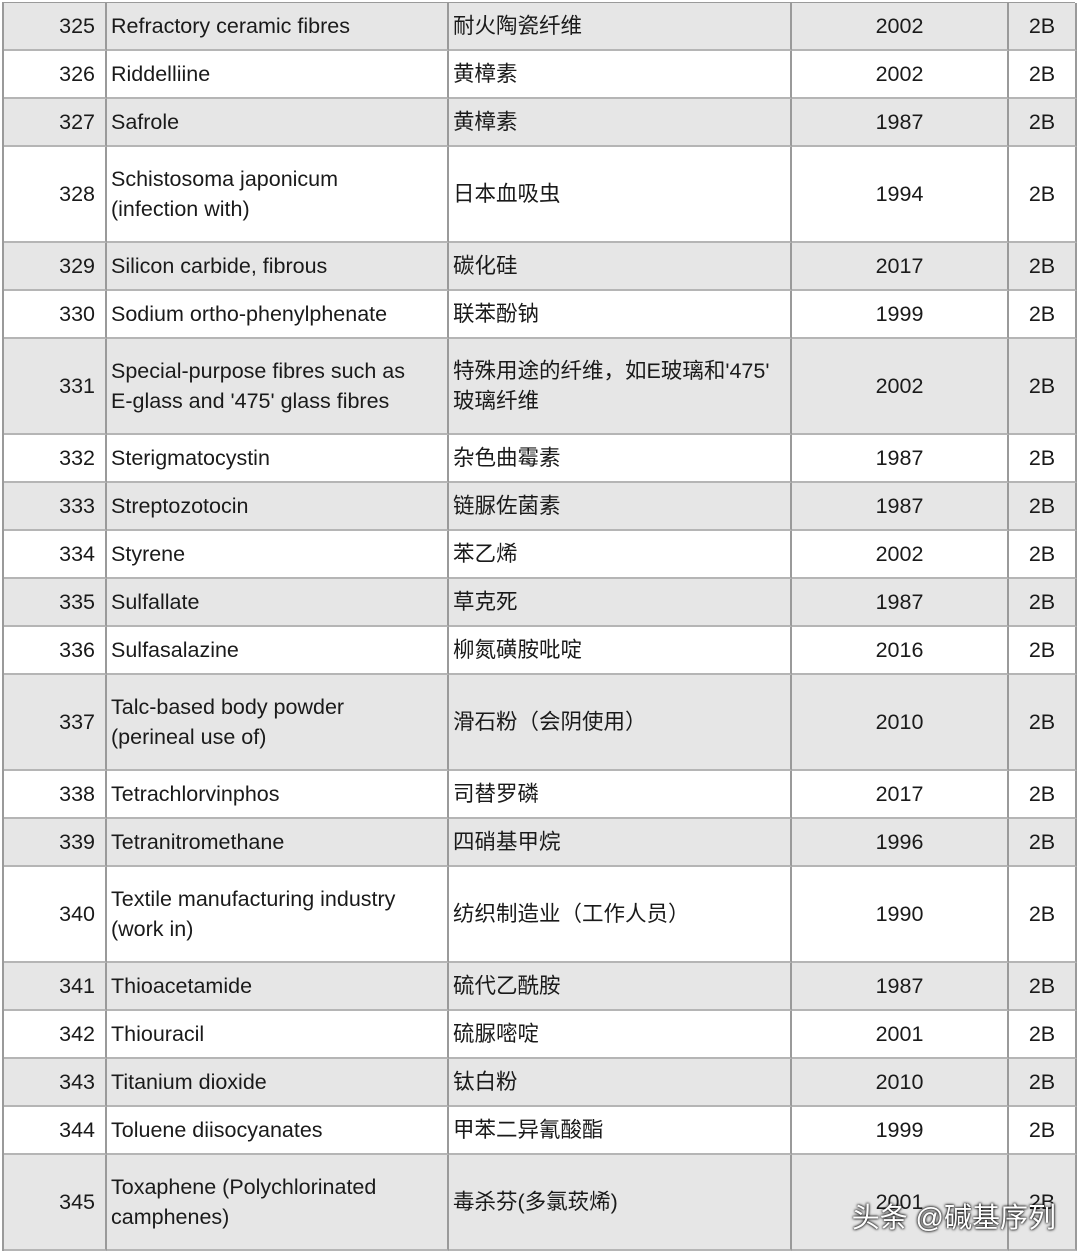 The height and width of the screenshot is (1256, 1080). Describe the element at coordinates (55, 387) in the screenshot. I see `row-number: 331` at that location.